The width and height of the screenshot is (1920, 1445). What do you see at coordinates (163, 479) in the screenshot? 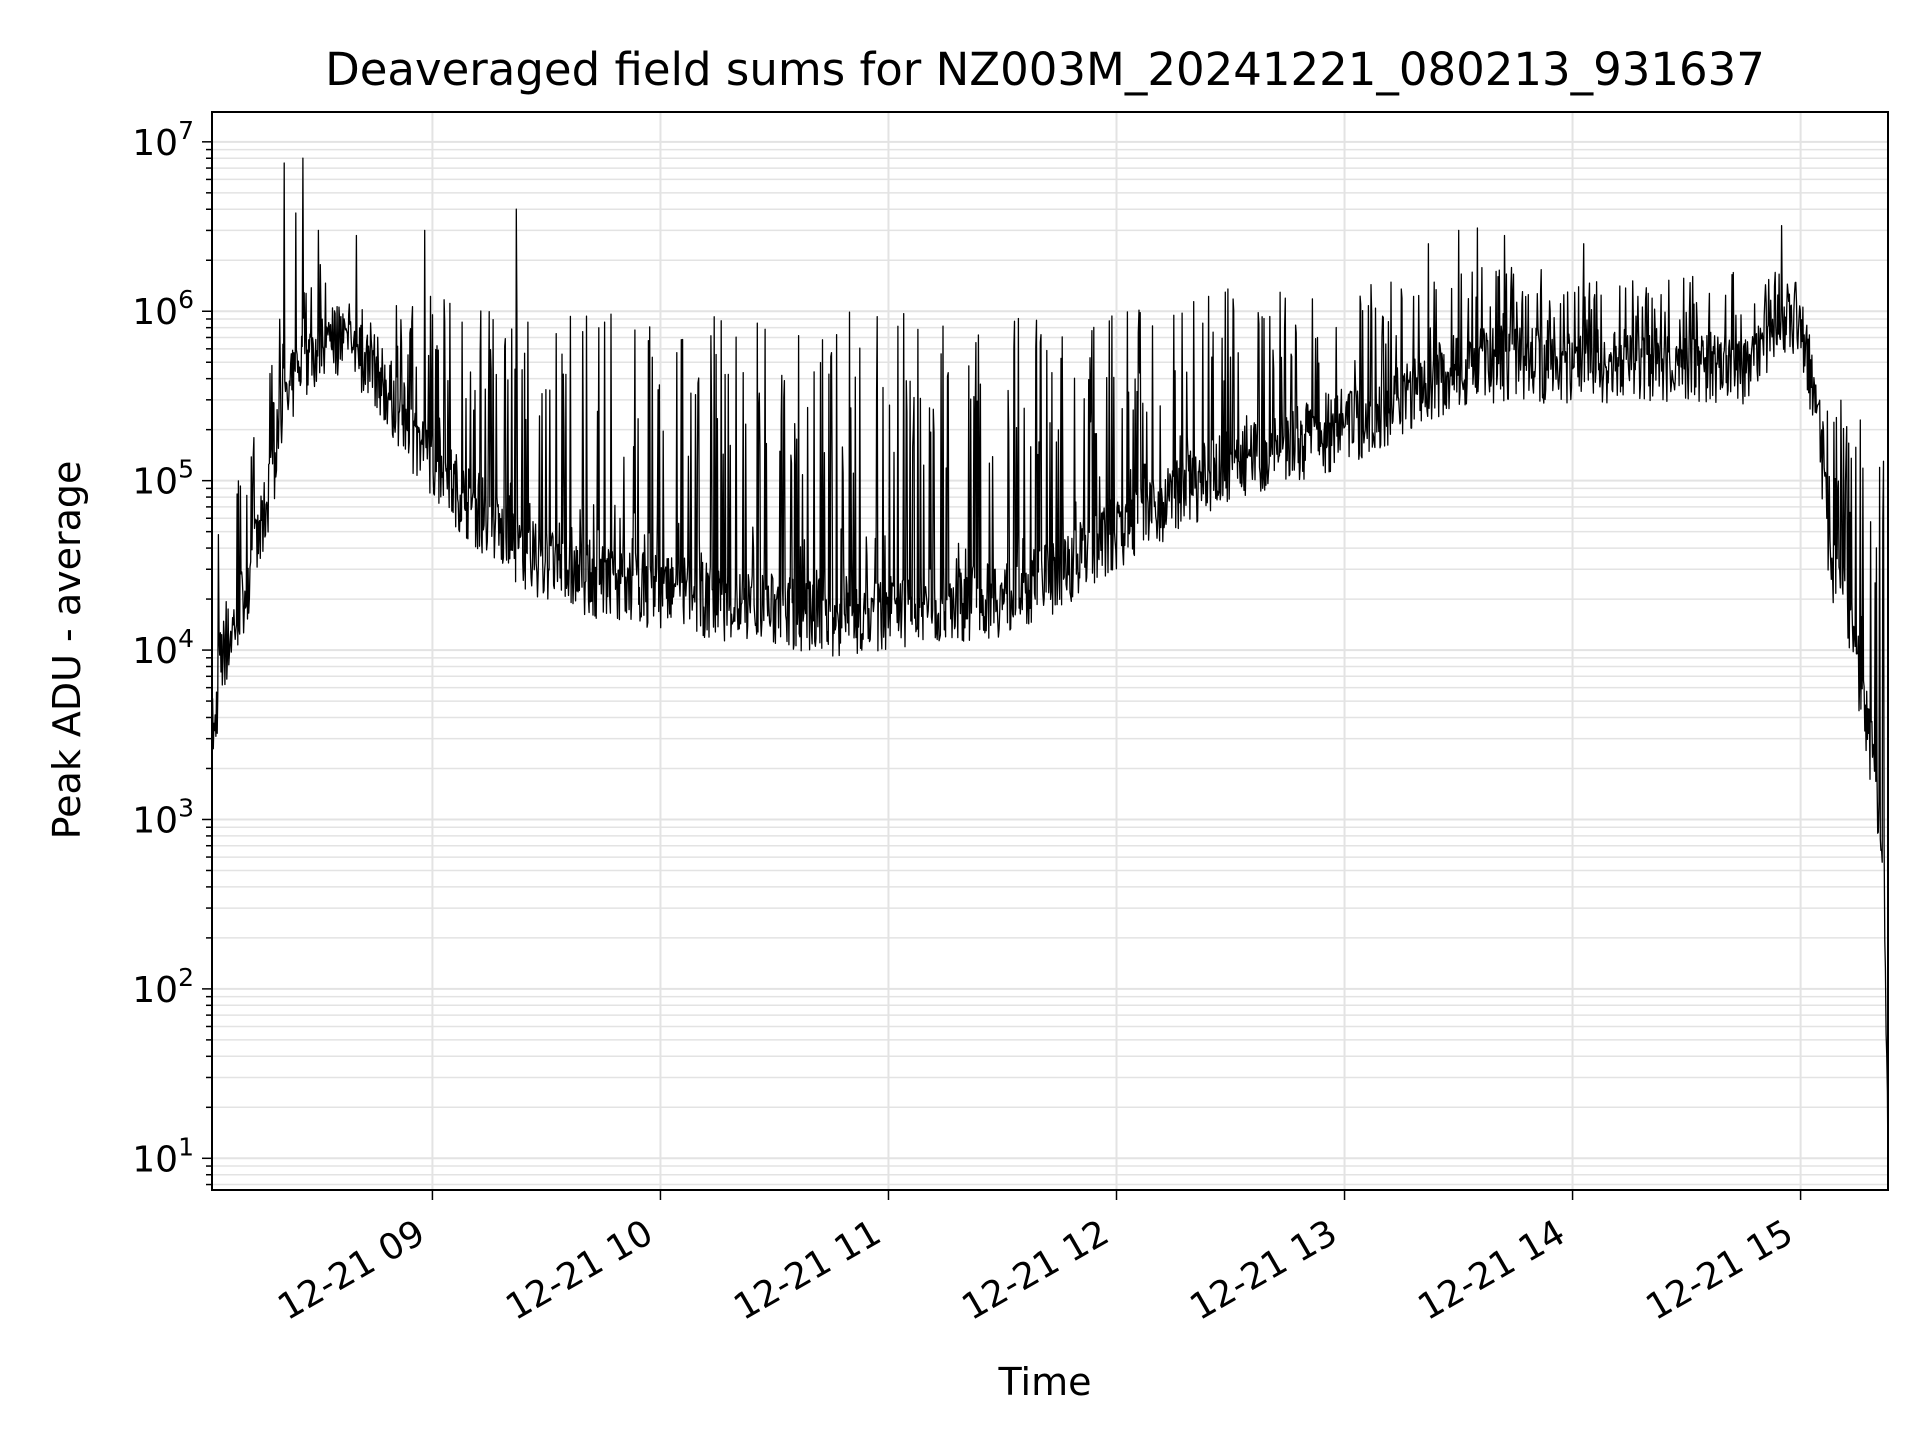
I see `y-tick-label: 10⁵` at bounding box center [163, 479].